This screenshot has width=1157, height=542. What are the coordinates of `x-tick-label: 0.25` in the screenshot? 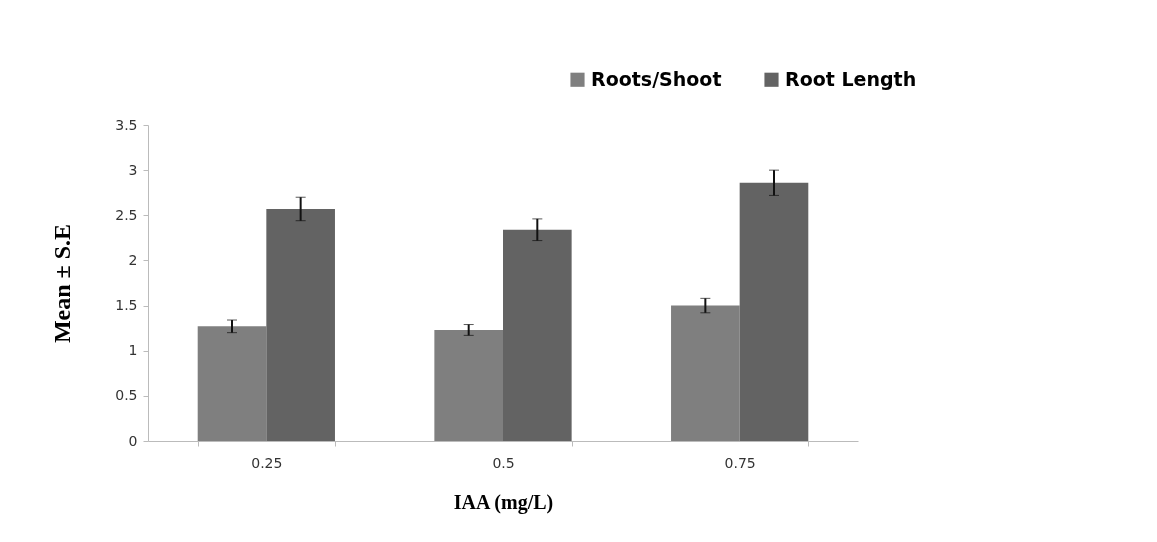 It's located at (267, 462).